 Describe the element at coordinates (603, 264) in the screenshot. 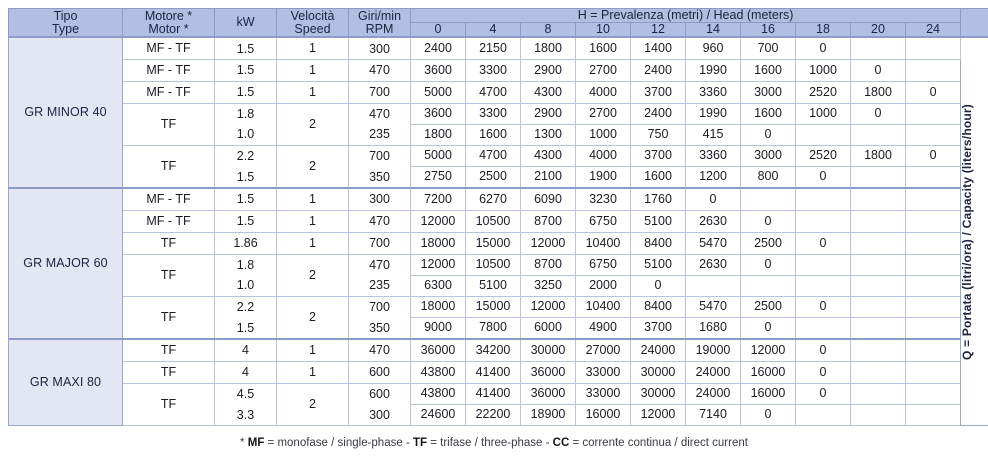

I see `capacity-value: 6750` at that location.